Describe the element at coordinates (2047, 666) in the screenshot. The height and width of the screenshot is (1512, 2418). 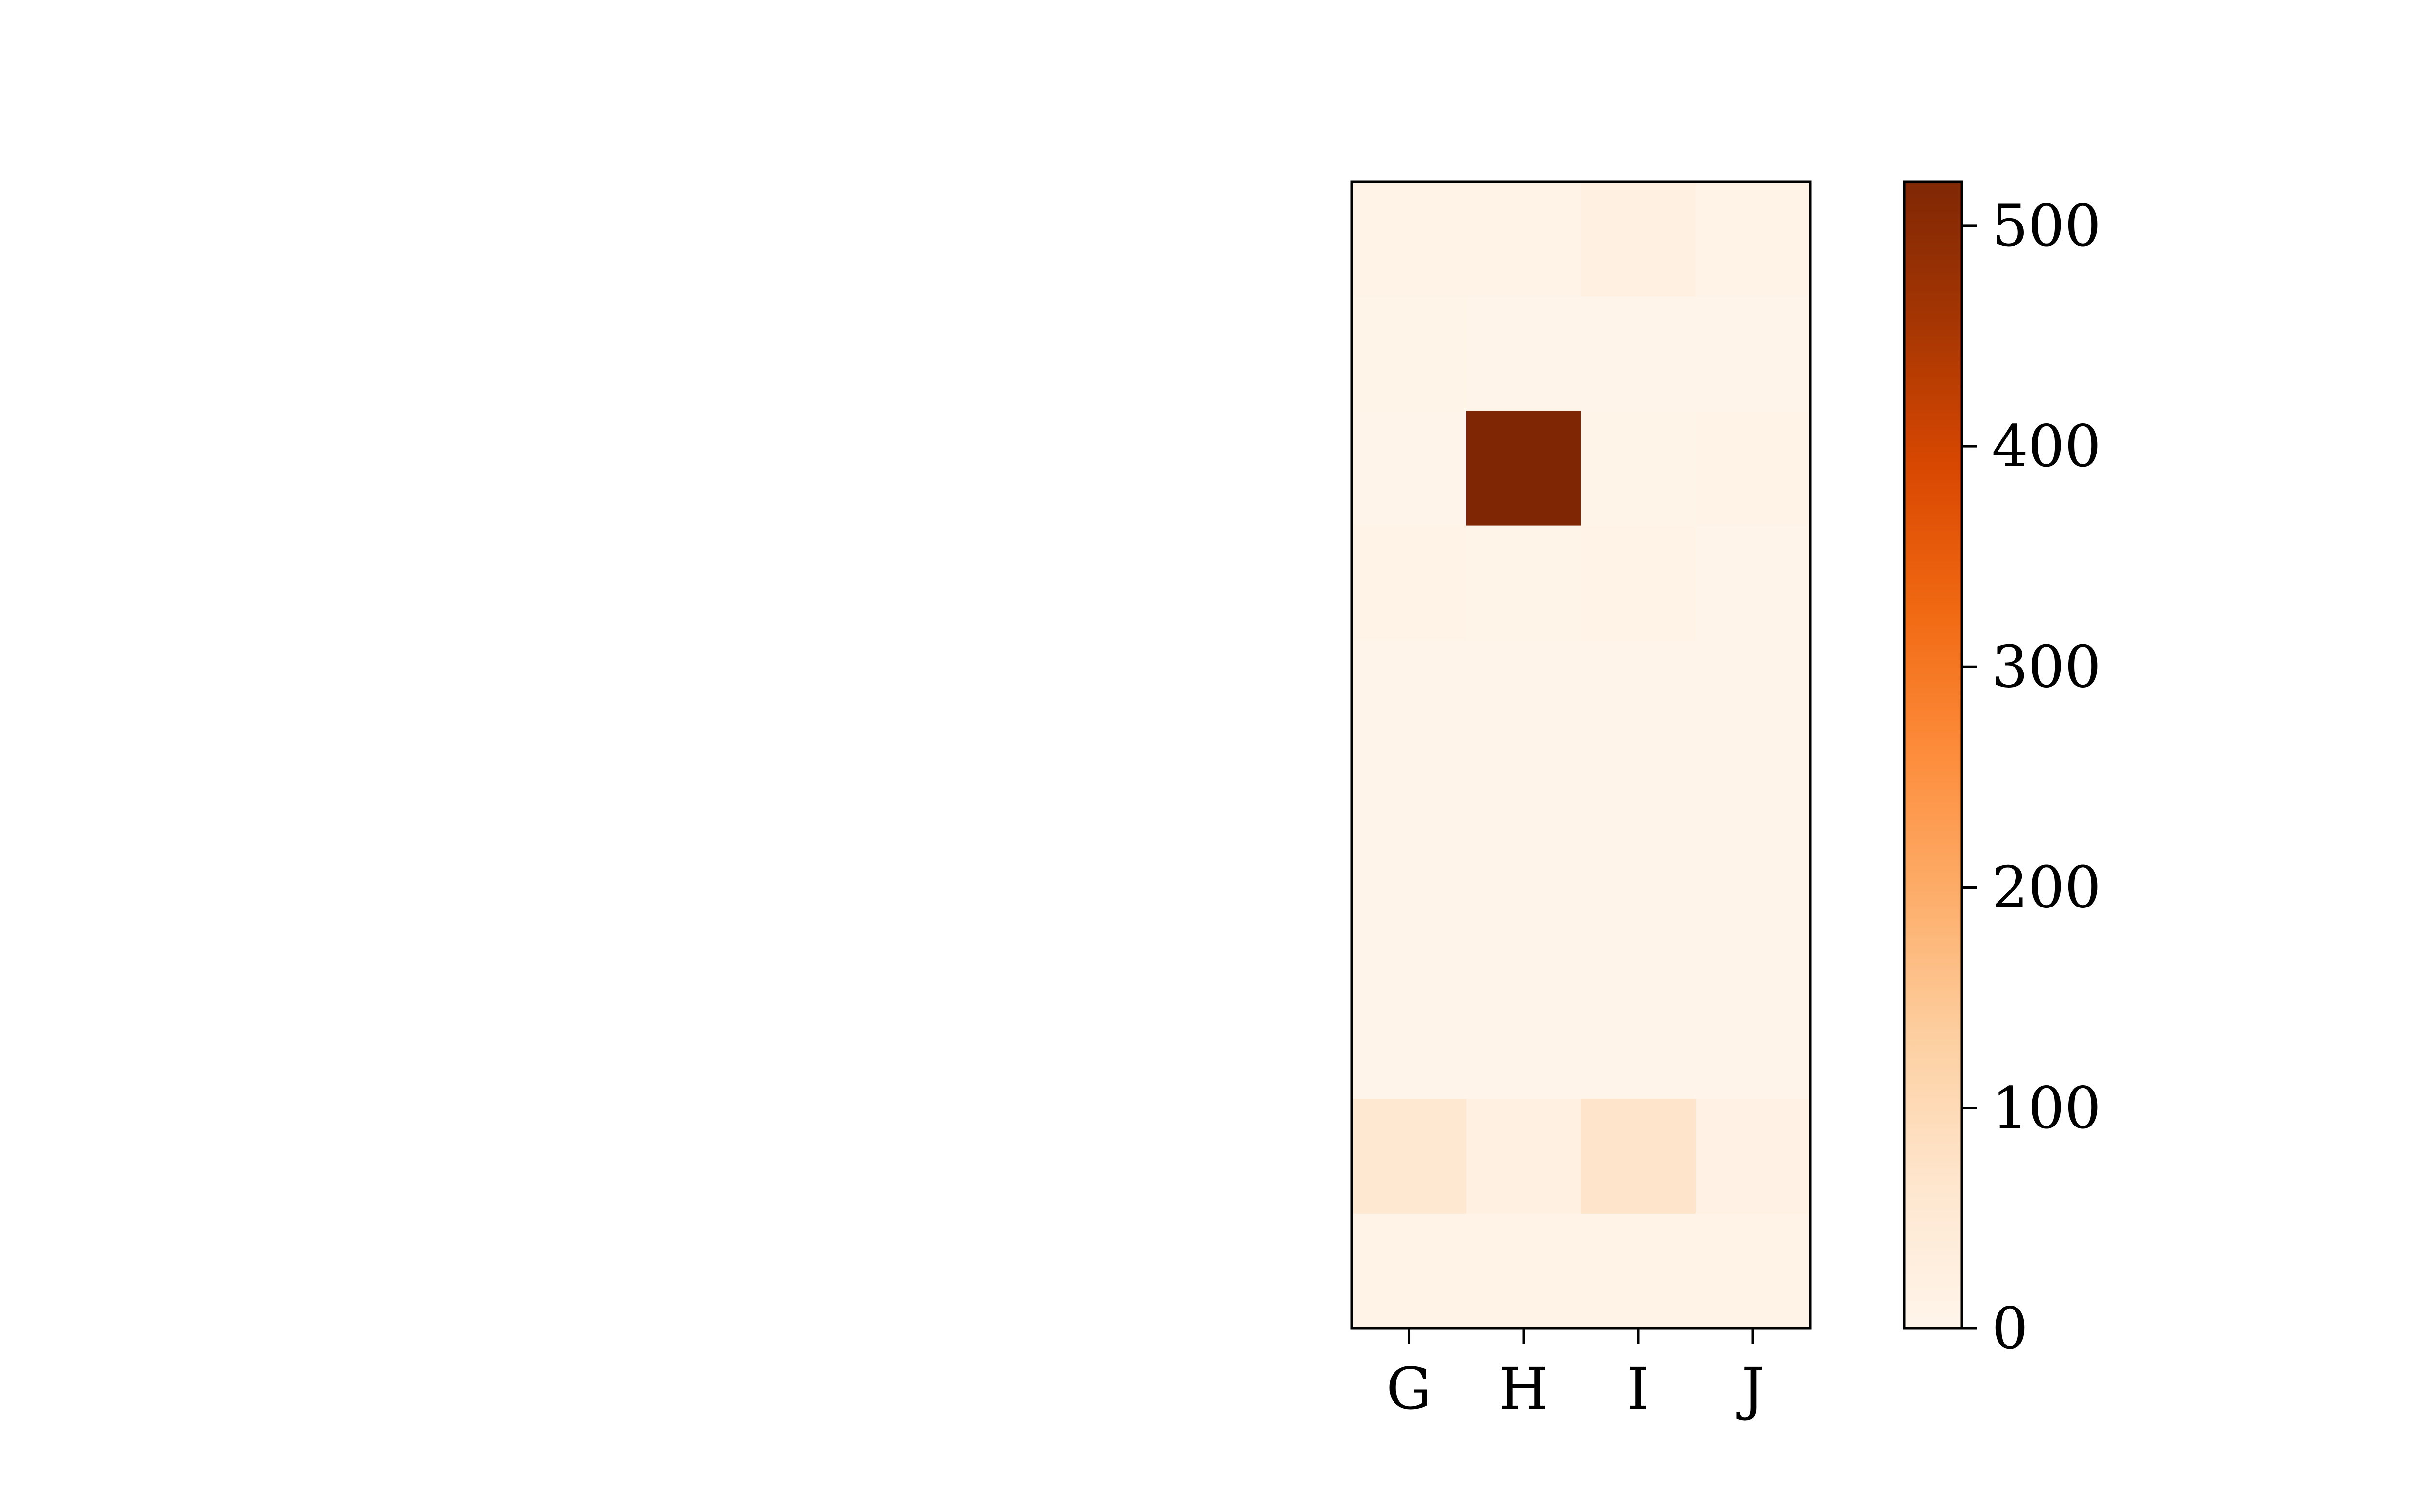
I see `colorbar-tick-label: 300` at that location.